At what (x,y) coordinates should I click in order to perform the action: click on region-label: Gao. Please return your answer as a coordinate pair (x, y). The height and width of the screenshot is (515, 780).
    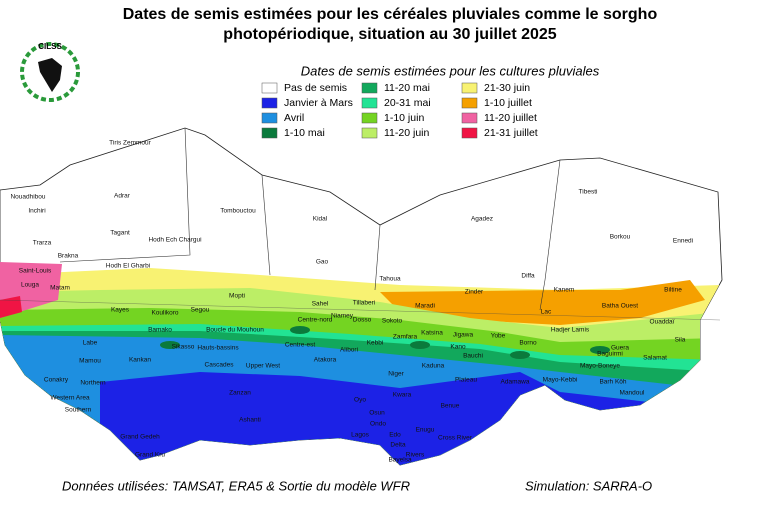
    Looking at the image, I should click on (322, 262).